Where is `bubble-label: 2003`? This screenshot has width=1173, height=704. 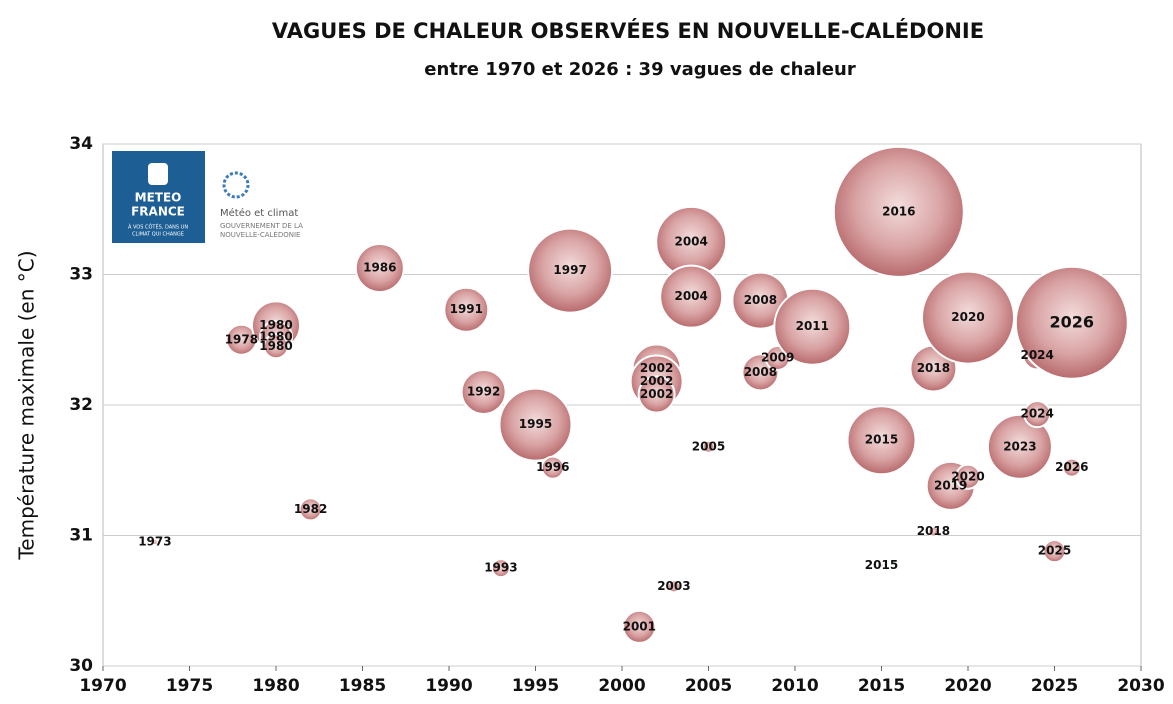
bubble-label: 2003 is located at coordinates (673, 586).